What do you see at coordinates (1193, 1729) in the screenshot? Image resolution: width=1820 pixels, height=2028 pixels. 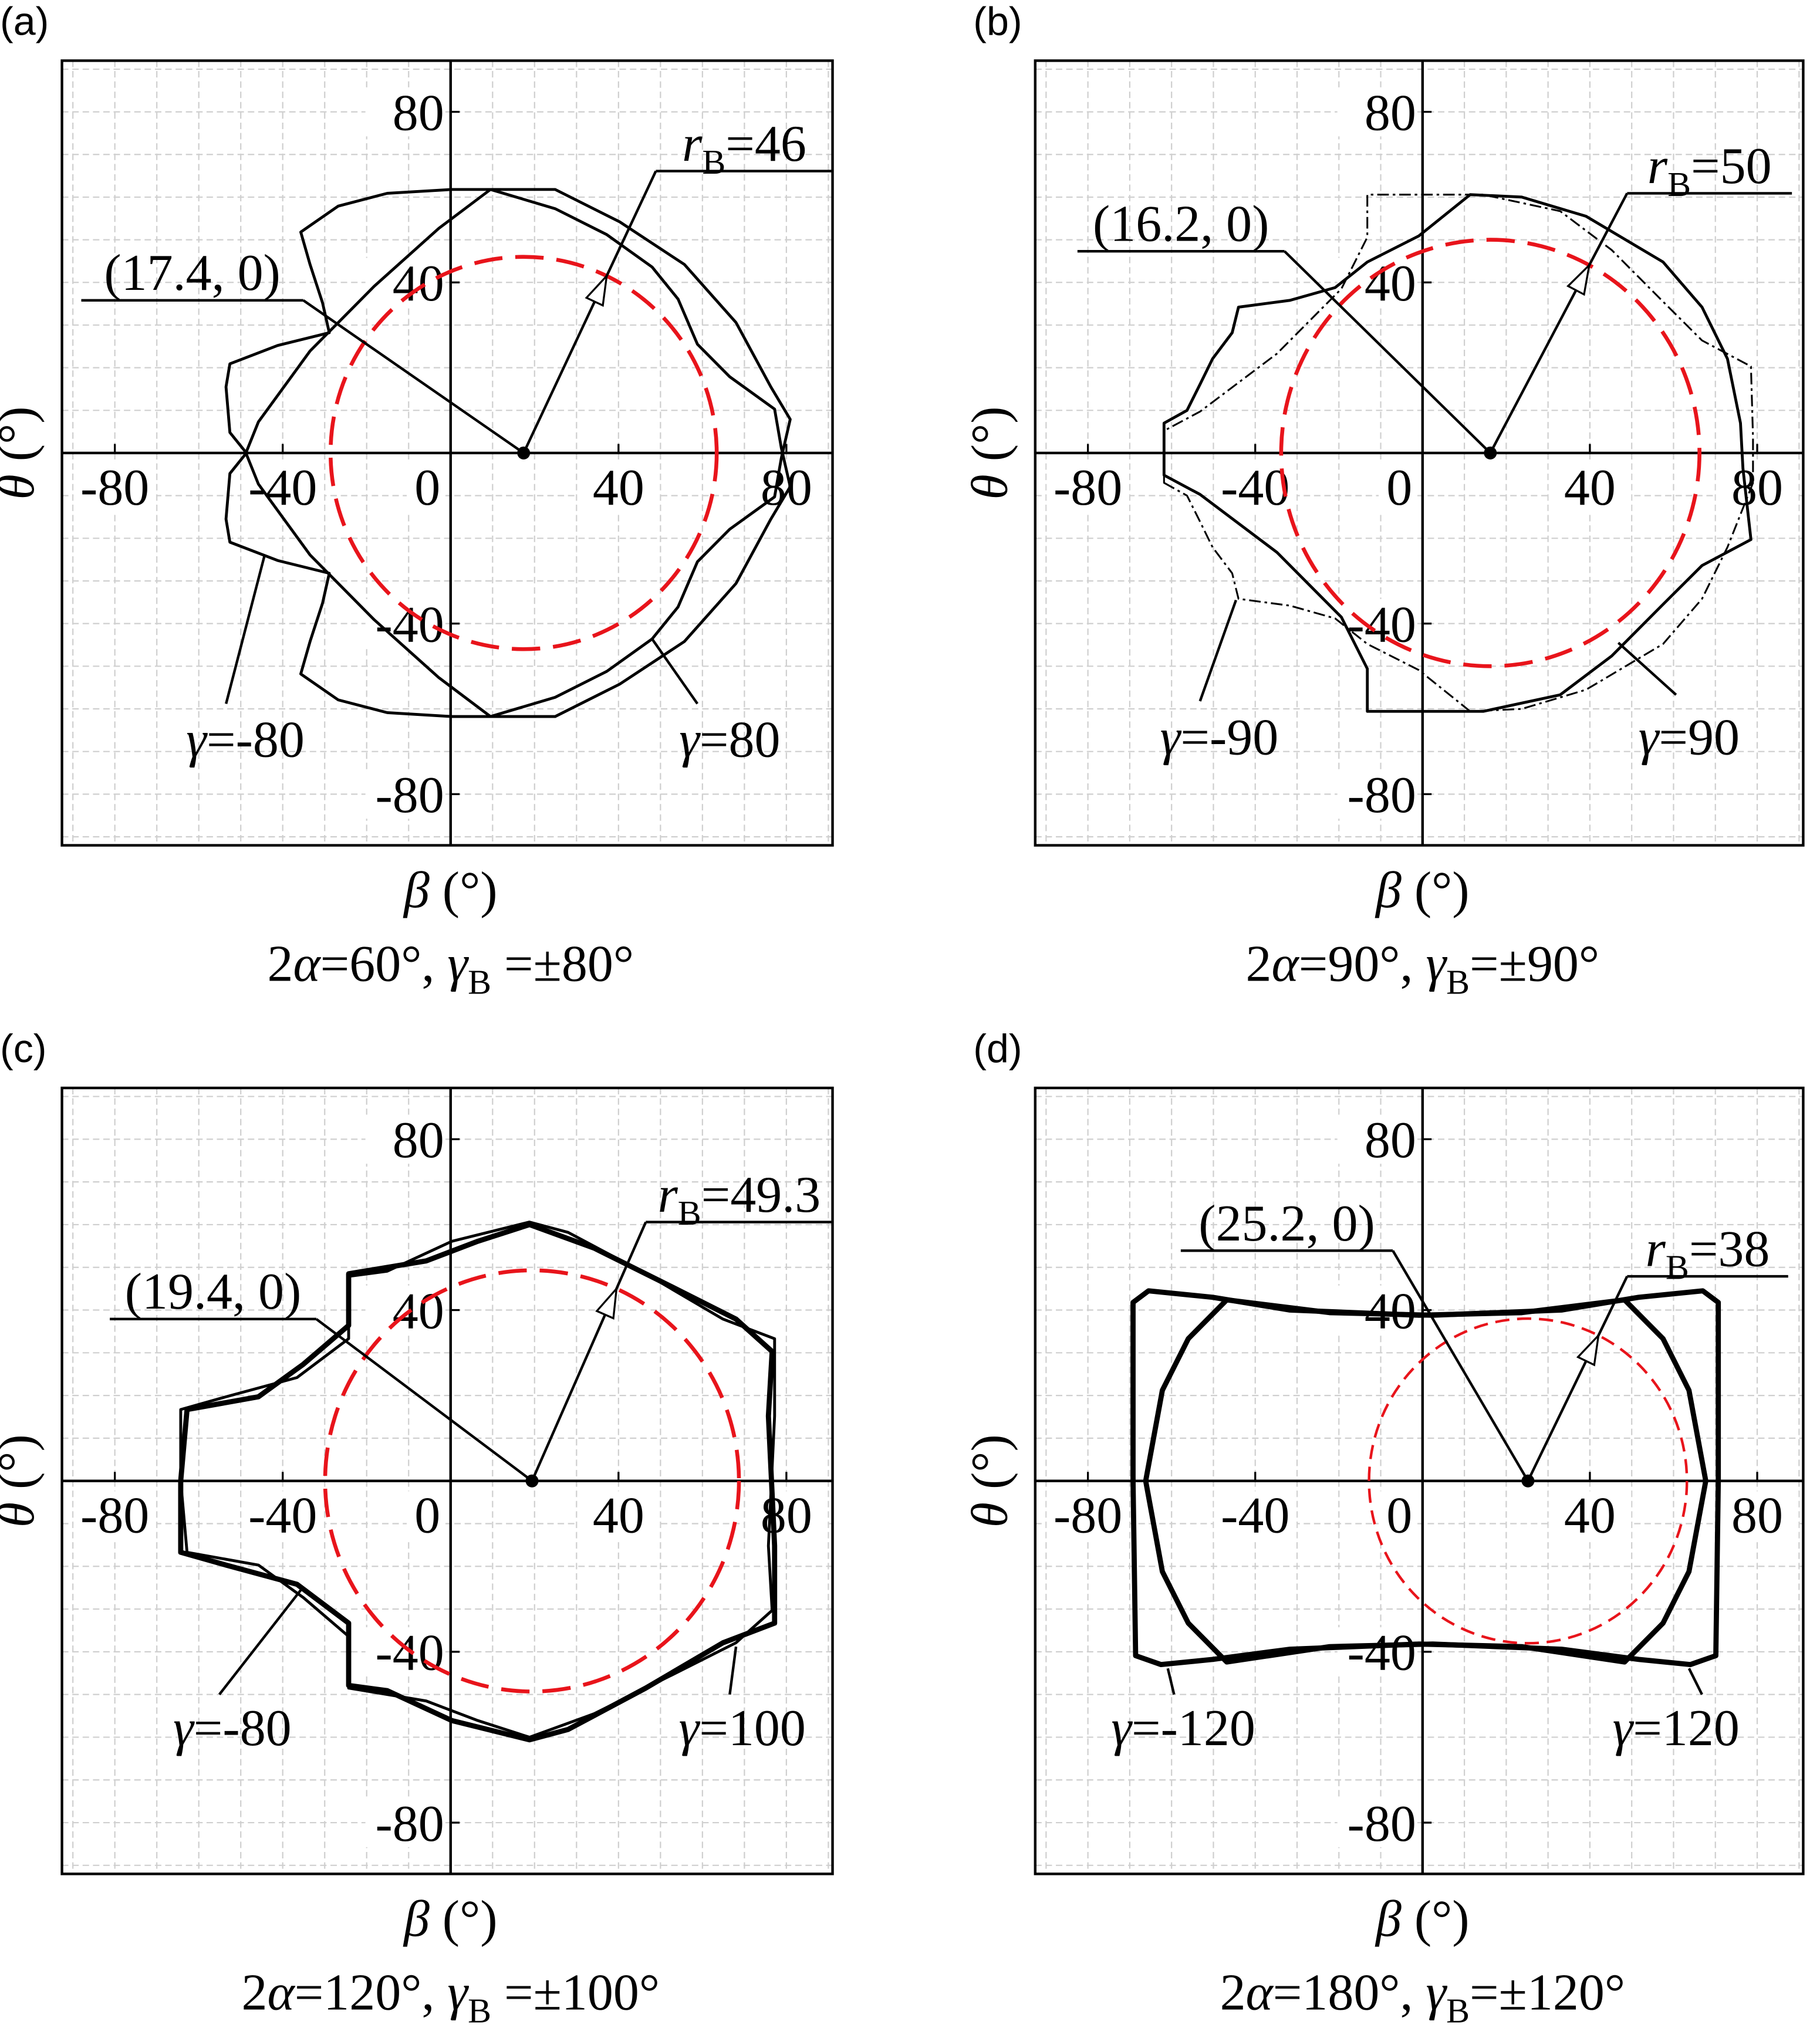 I see `text-part: =-120` at bounding box center [1193, 1729].